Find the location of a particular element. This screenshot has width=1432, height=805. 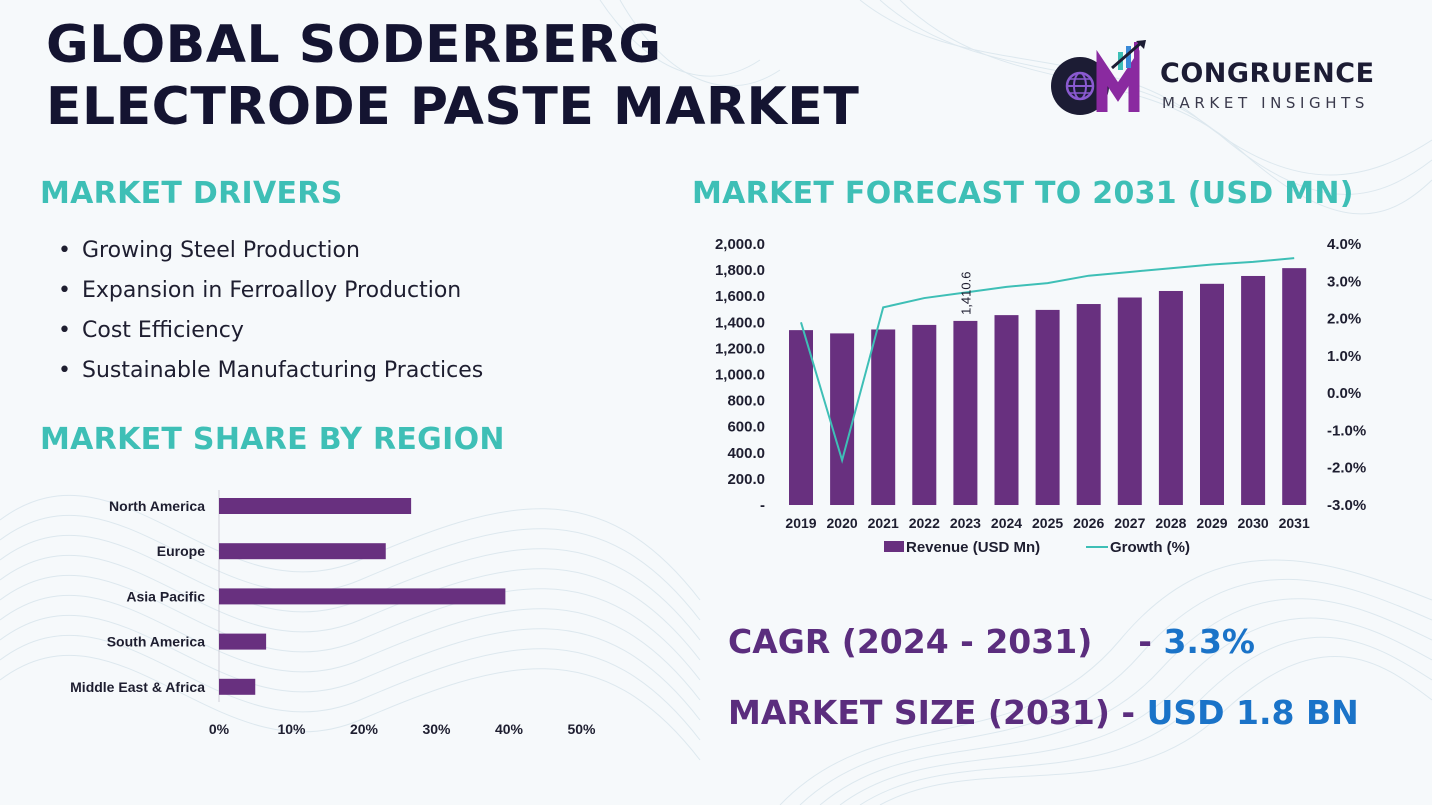

y-left-tick-label: 400.0 is located at coordinates (746, 453).